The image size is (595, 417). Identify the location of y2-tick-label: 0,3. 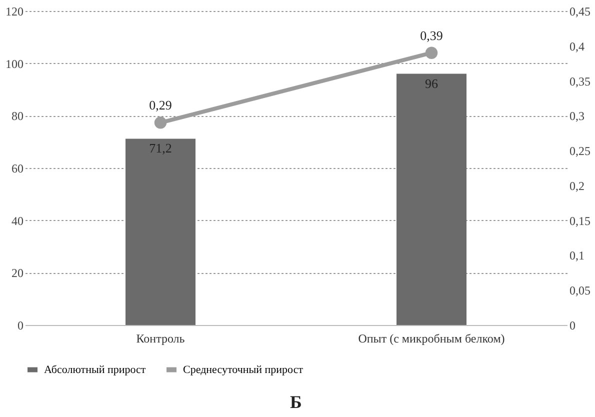
(577, 116).